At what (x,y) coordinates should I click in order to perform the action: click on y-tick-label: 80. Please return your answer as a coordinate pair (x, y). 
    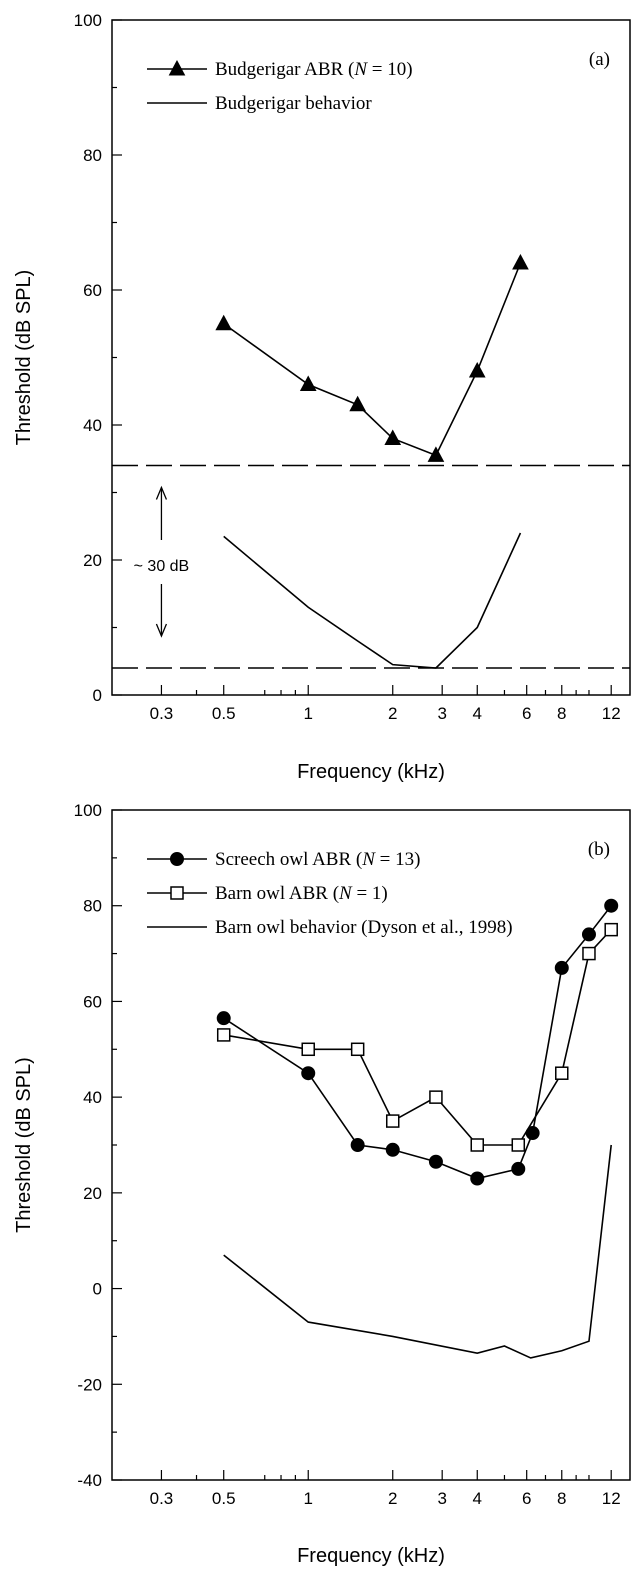
    Looking at the image, I should click on (92, 155).